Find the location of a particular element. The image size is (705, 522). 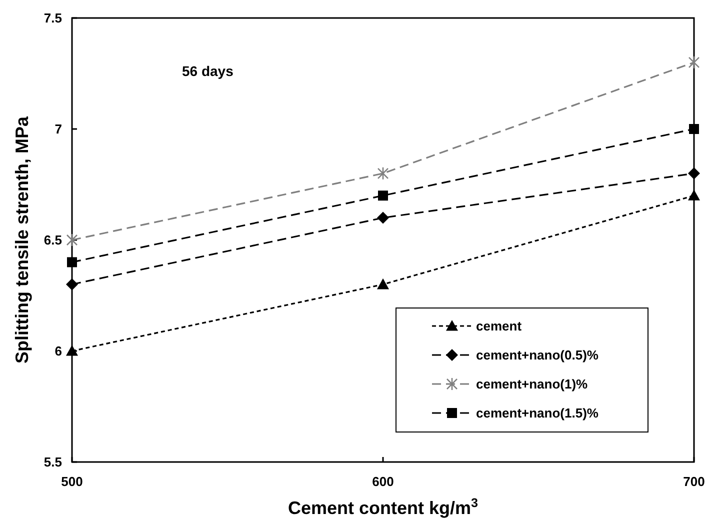

y-axis-title: Splitting tensile strenth, MPa is located at coordinates (22, 240).